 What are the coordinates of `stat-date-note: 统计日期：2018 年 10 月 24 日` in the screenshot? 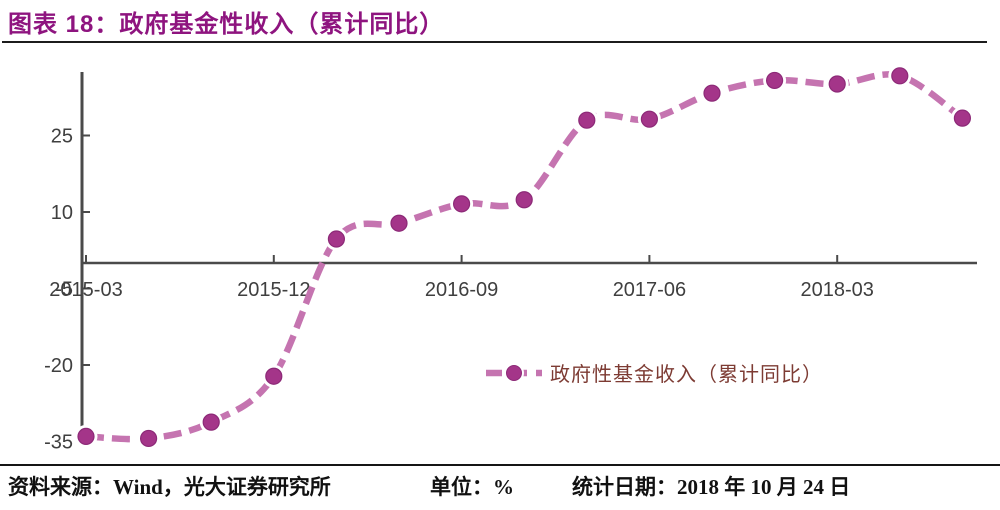 It's located at (711, 487).